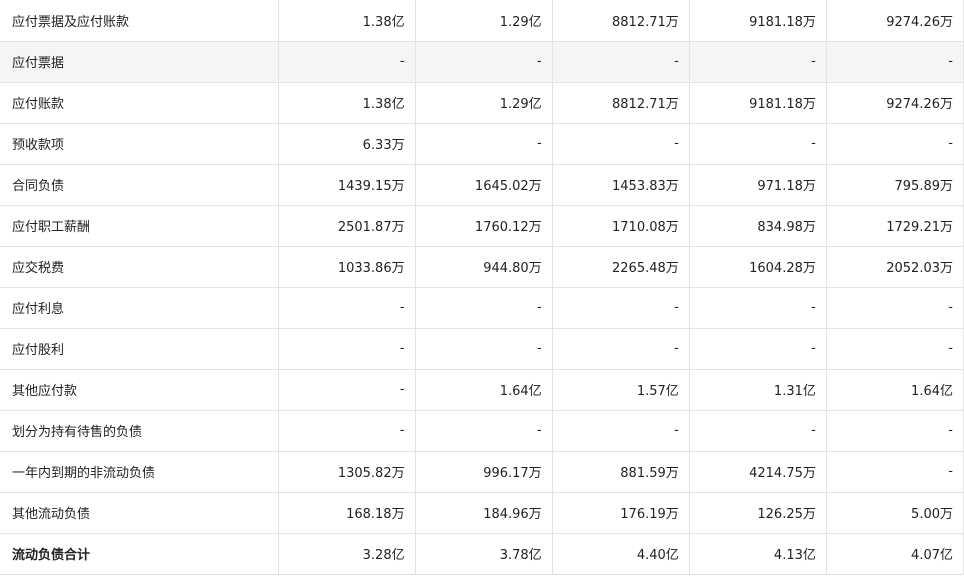  Describe the element at coordinates (346, 143) in the screenshot. I see `cell-value: 6.33万` at that location.